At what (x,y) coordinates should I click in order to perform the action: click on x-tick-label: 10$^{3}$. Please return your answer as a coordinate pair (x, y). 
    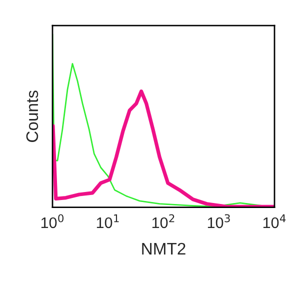
    Looking at the image, I should click on (219, 221).